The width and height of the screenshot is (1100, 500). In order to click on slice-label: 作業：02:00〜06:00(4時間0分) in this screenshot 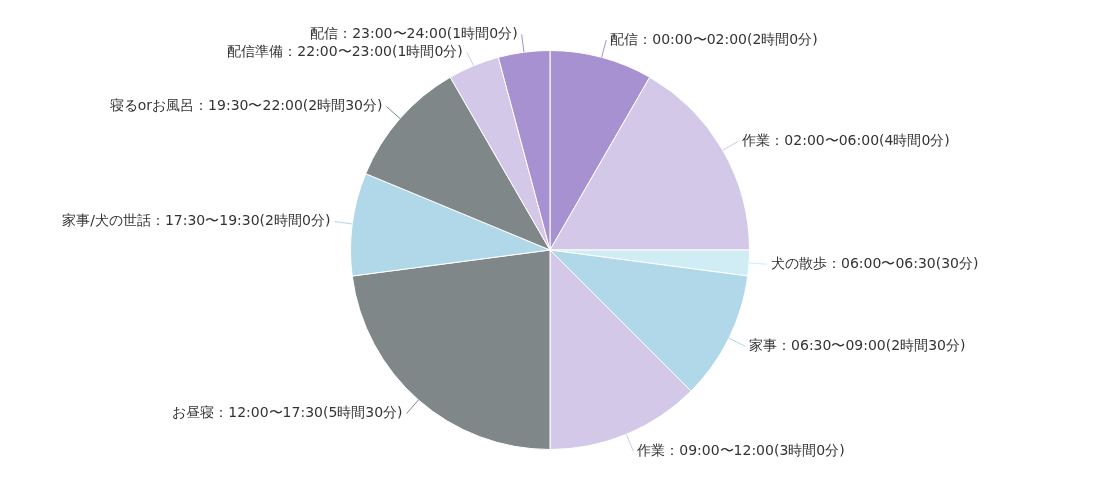, I will do `click(845, 139)`.